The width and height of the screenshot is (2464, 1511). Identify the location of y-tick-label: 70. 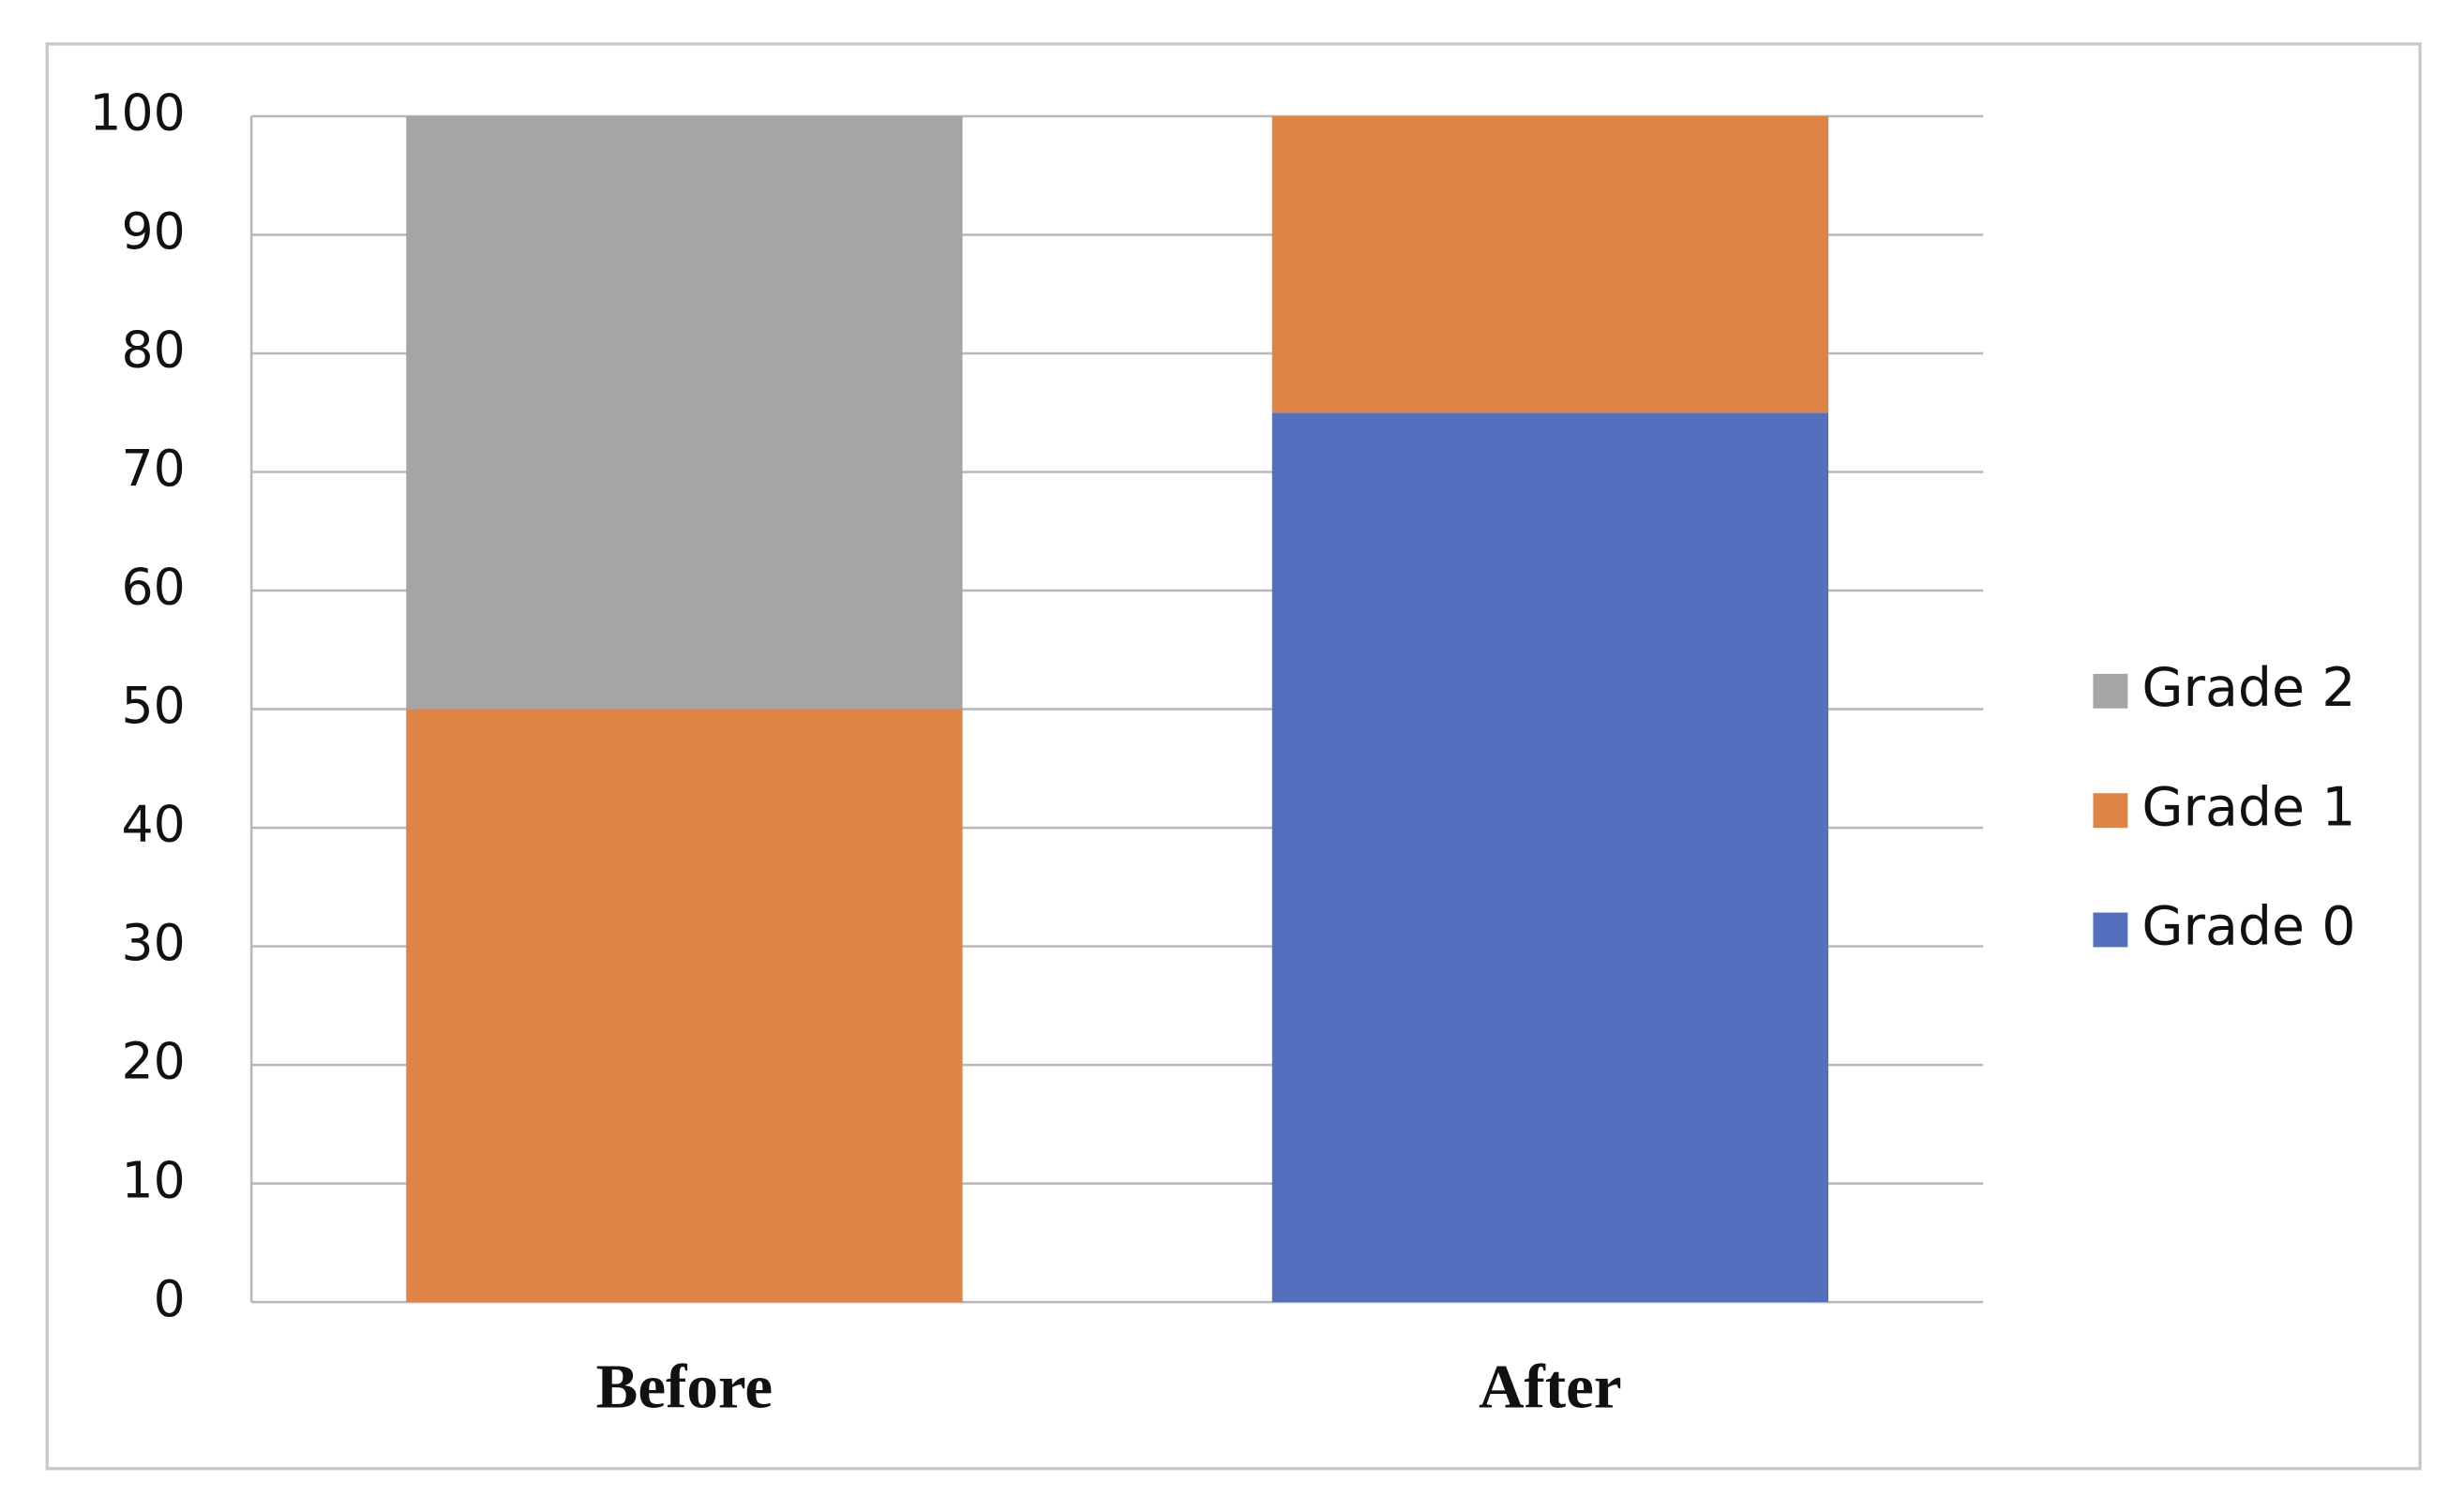
(154, 468).